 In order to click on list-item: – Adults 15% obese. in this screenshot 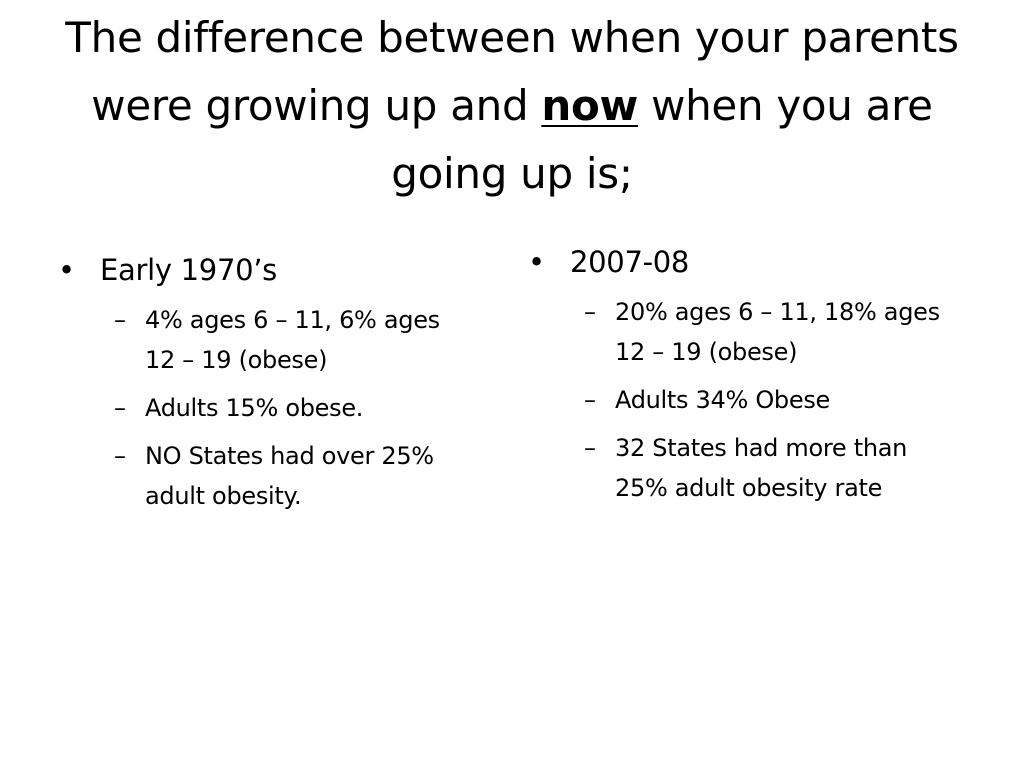, I will do `click(266, 408)`.